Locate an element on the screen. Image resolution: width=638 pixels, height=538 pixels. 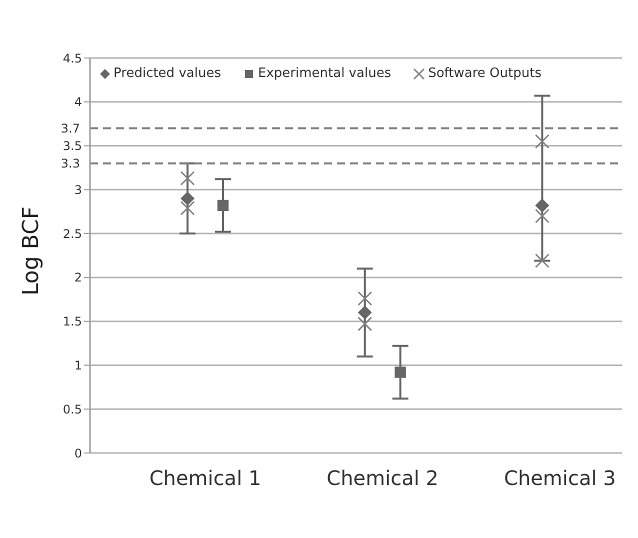
ref-line-label: 3.7 is located at coordinates (70, 128).